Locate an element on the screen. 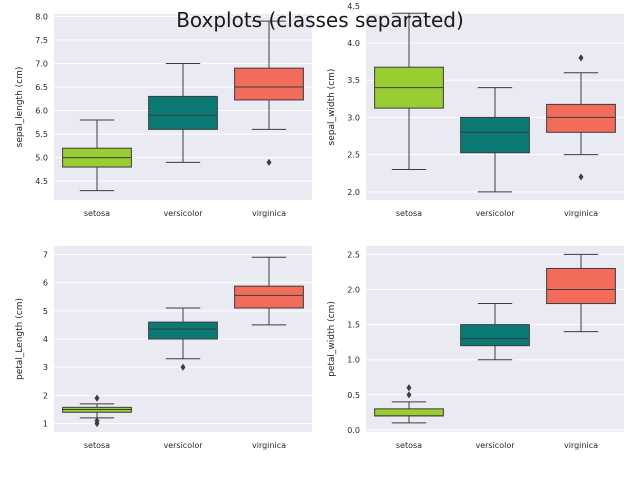 This screenshot has height=480, width=640. y-tick-label: 3 is located at coordinates (45, 367).